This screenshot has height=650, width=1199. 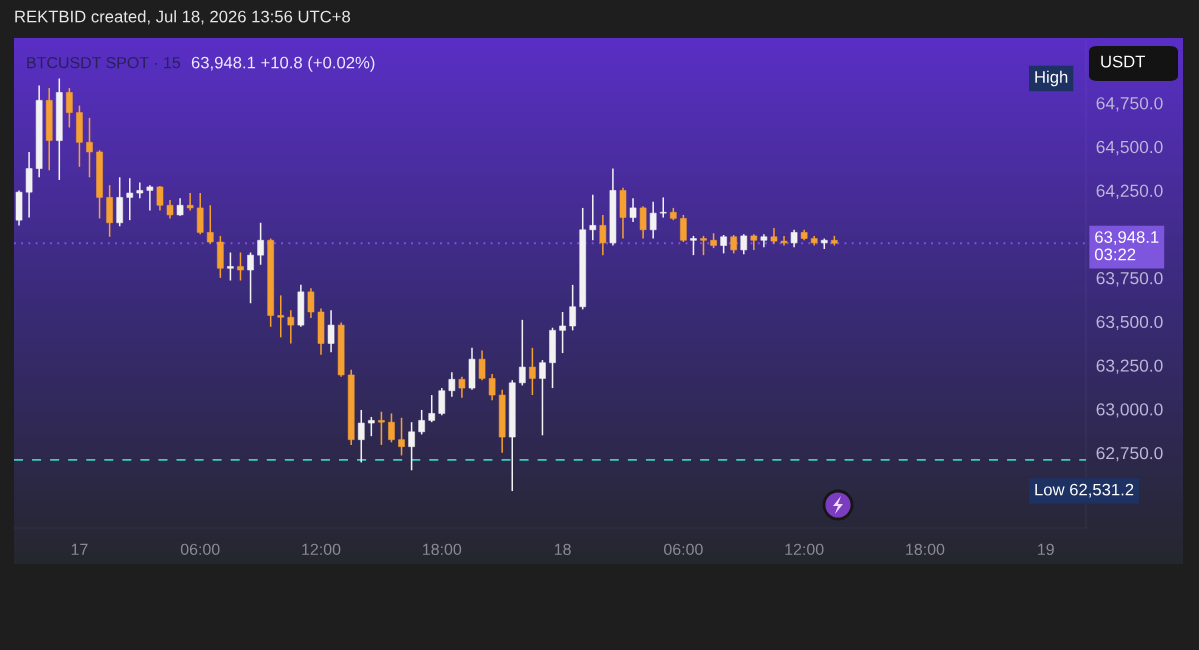 What do you see at coordinates (1129, 366) in the screenshot?
I see `y-tick-label: 63,250.0` at bounding box center [1129, 366].